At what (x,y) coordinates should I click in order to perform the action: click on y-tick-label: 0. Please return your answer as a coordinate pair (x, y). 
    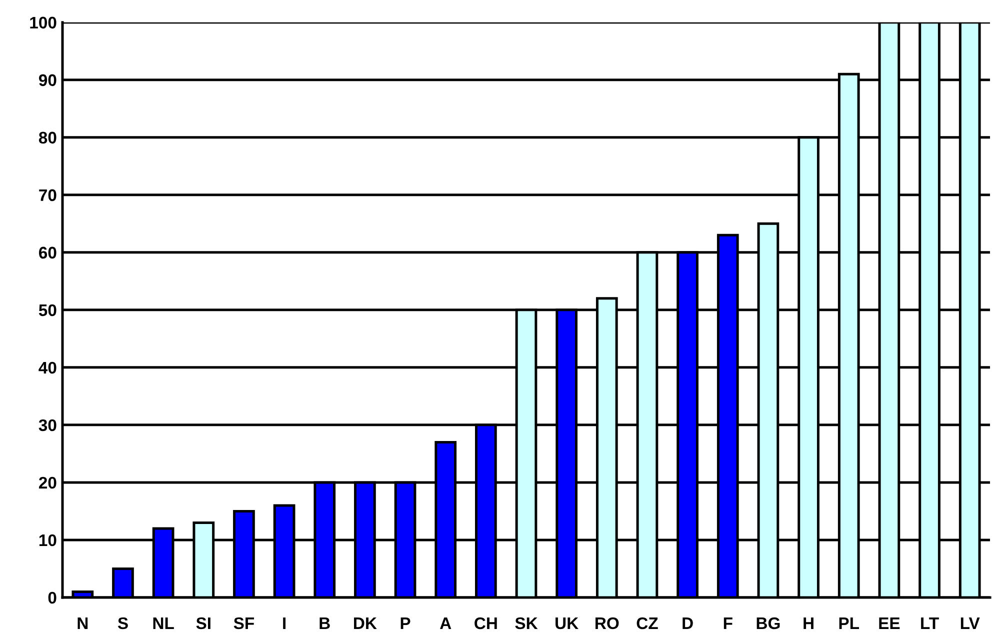
    Looking at the image, I should click on (52, 598).